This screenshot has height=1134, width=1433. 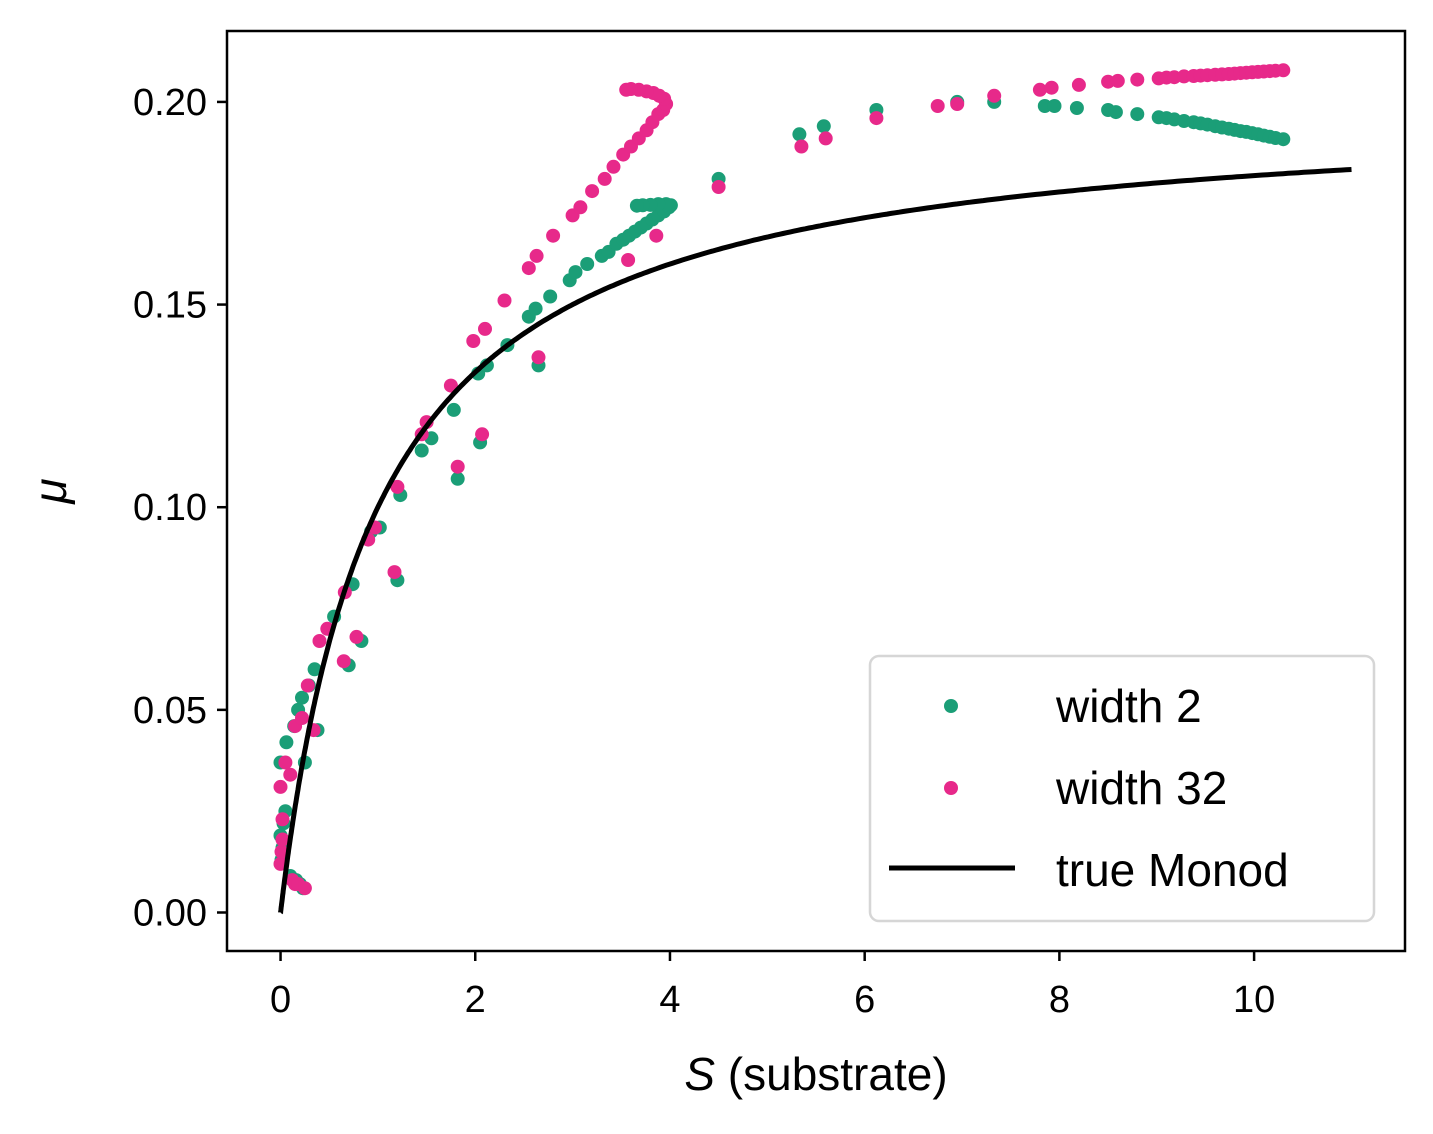 What do you see at coordinates (1141, 788) in the screenshot?
I see `legend-label-width-32: width 32` at bounding box center [1141, 788].